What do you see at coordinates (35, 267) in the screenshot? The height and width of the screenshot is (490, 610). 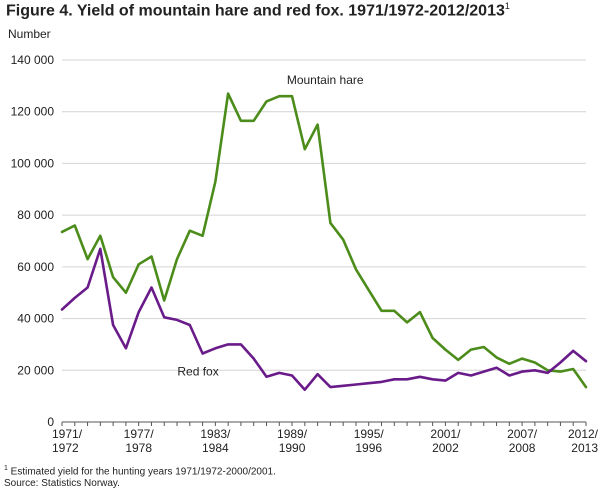 I see `y-tick-label: 60 000` at bounding box center [35, 267].